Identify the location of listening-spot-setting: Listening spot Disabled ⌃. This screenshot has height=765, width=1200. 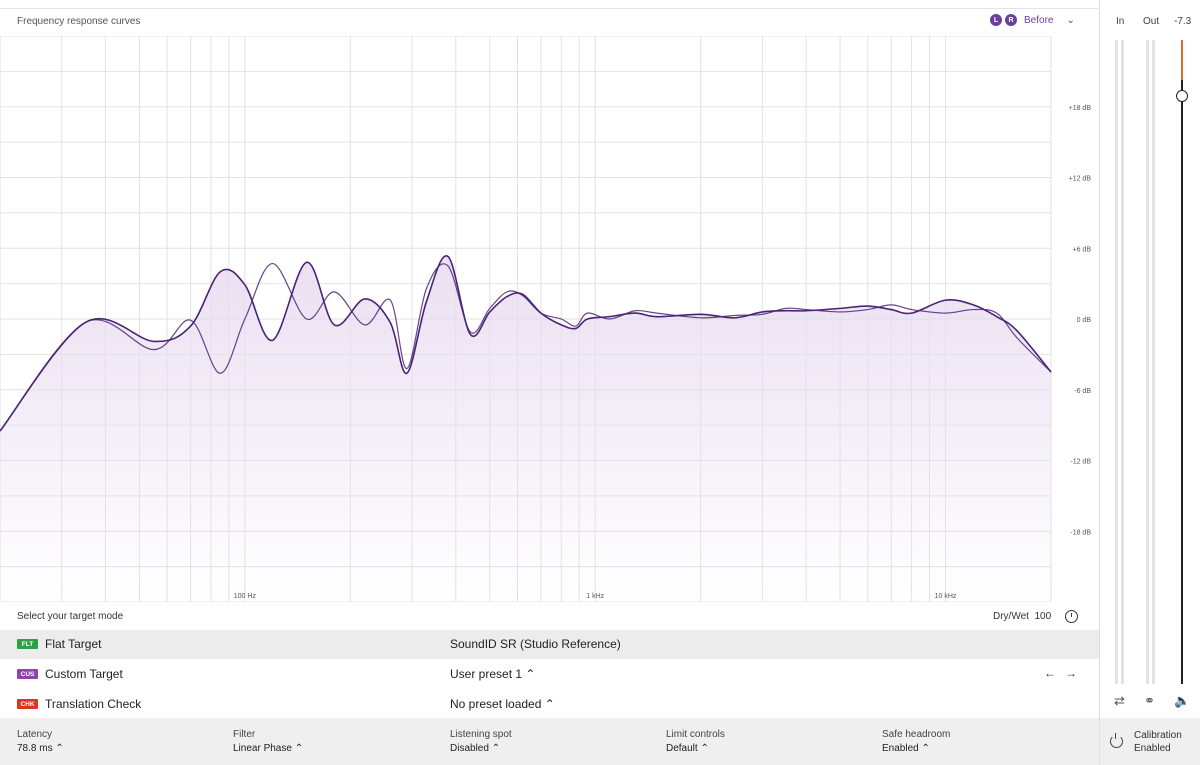
(481, 741).